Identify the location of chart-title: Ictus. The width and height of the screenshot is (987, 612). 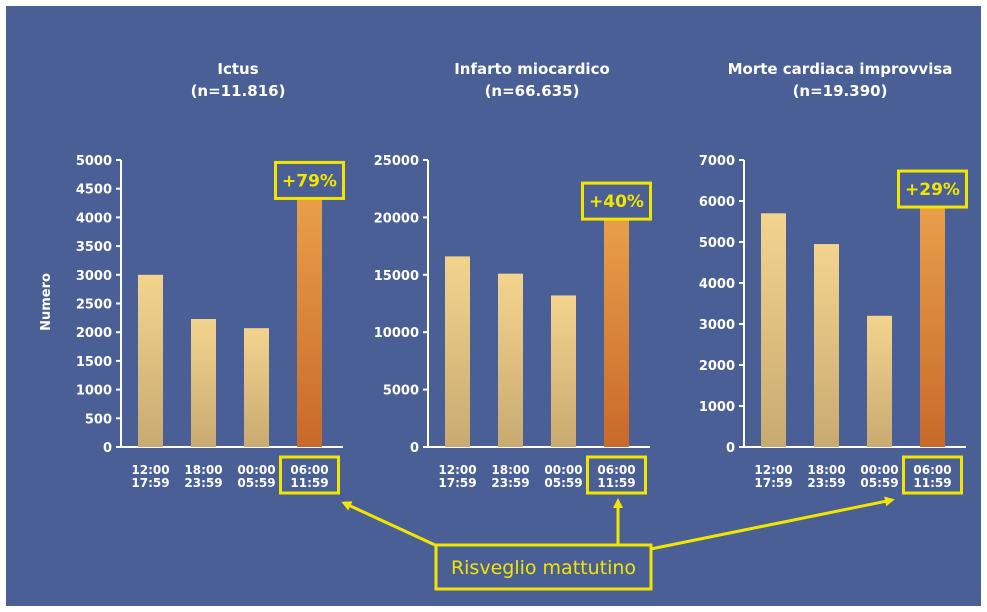
(237, 69).